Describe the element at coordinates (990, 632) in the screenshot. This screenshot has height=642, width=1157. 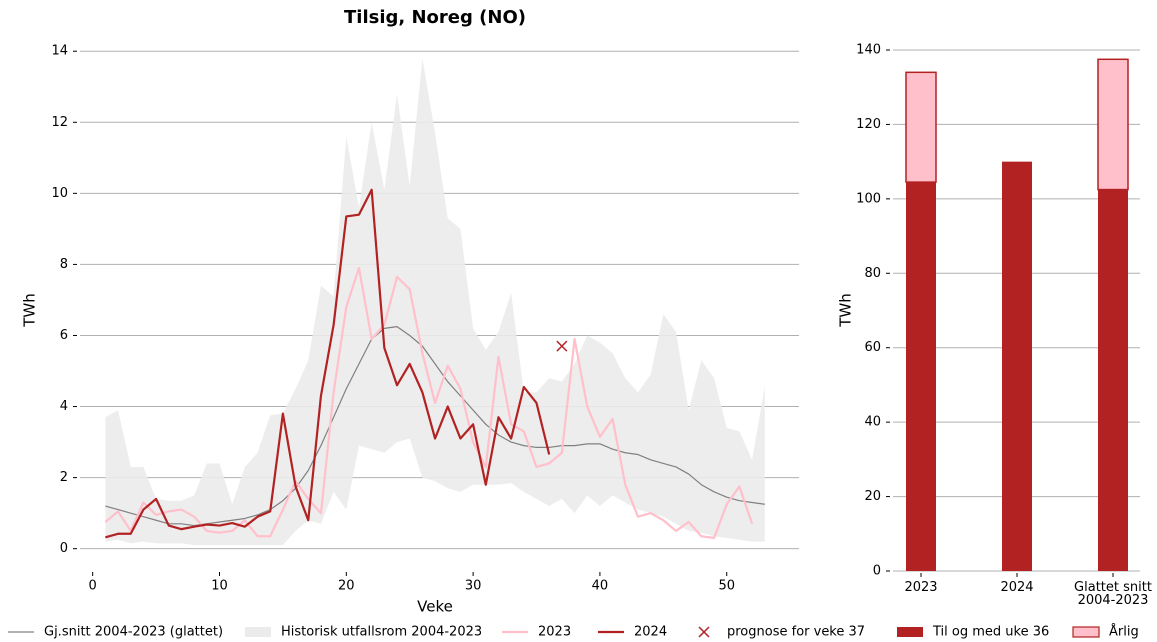
I see `legend-label: Til og med uke 36` at that location.